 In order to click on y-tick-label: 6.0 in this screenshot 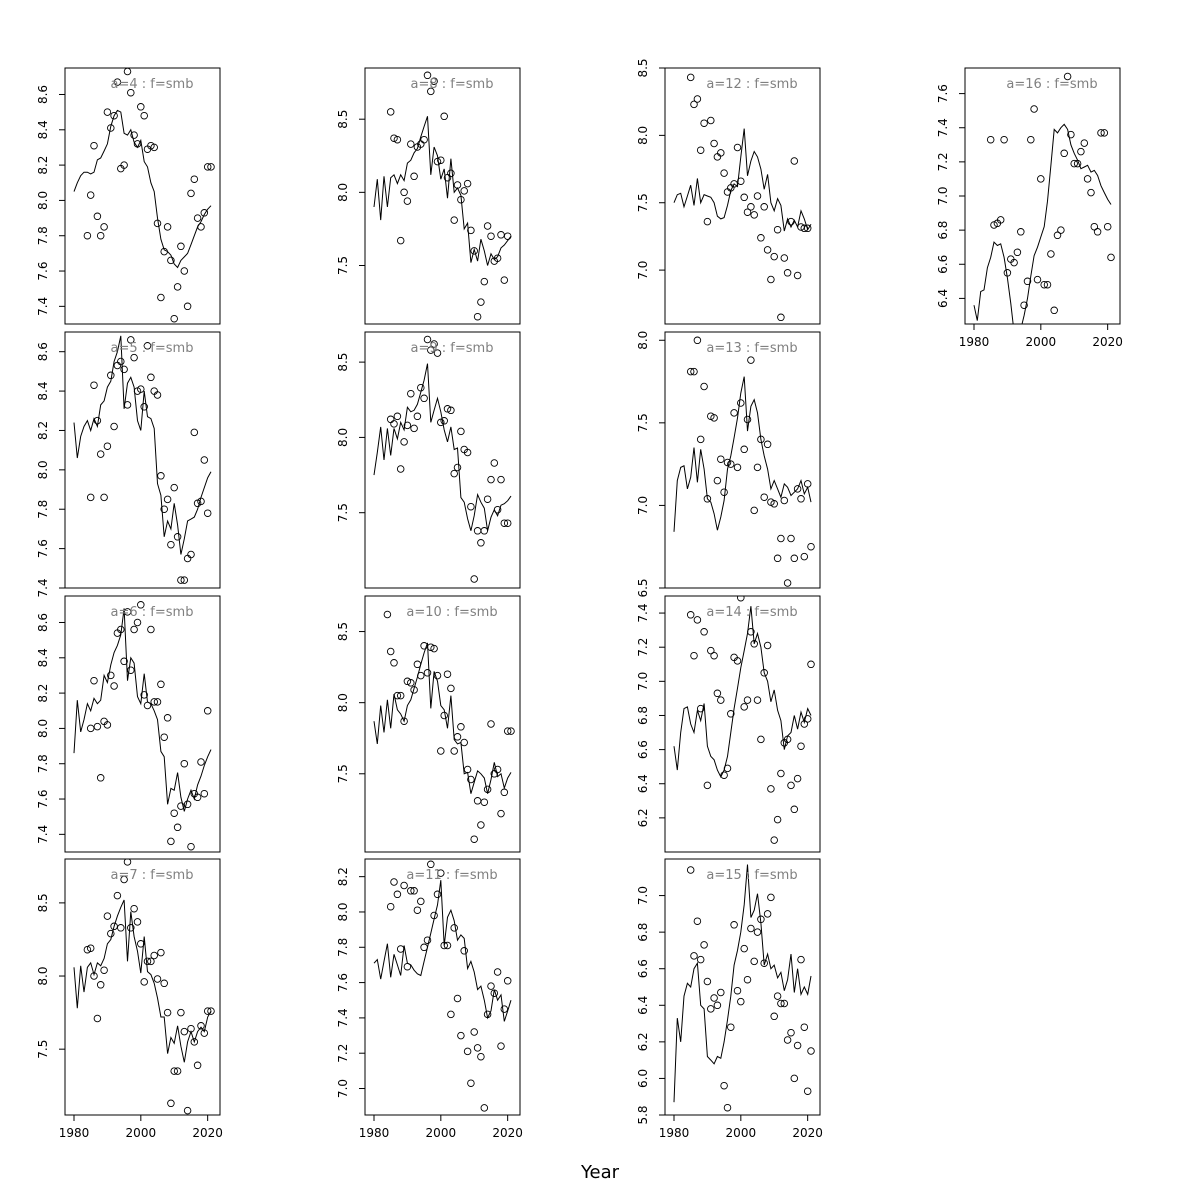, I will do `click(643, 1078)`.